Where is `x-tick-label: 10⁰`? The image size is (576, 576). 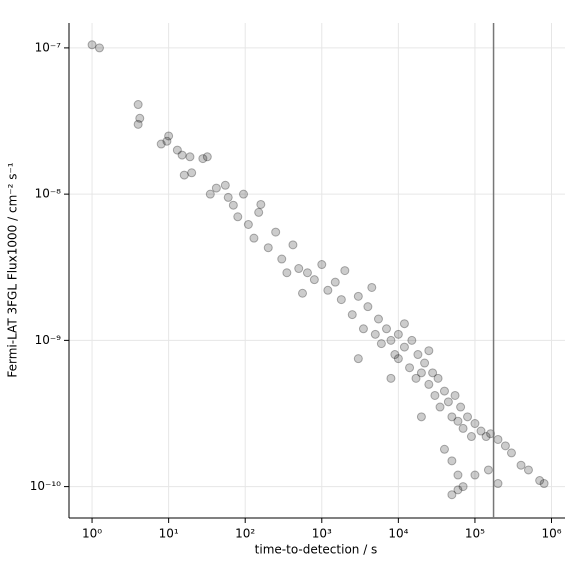
x-tick-label: 10⁰ is located at coordinates (92, 534).